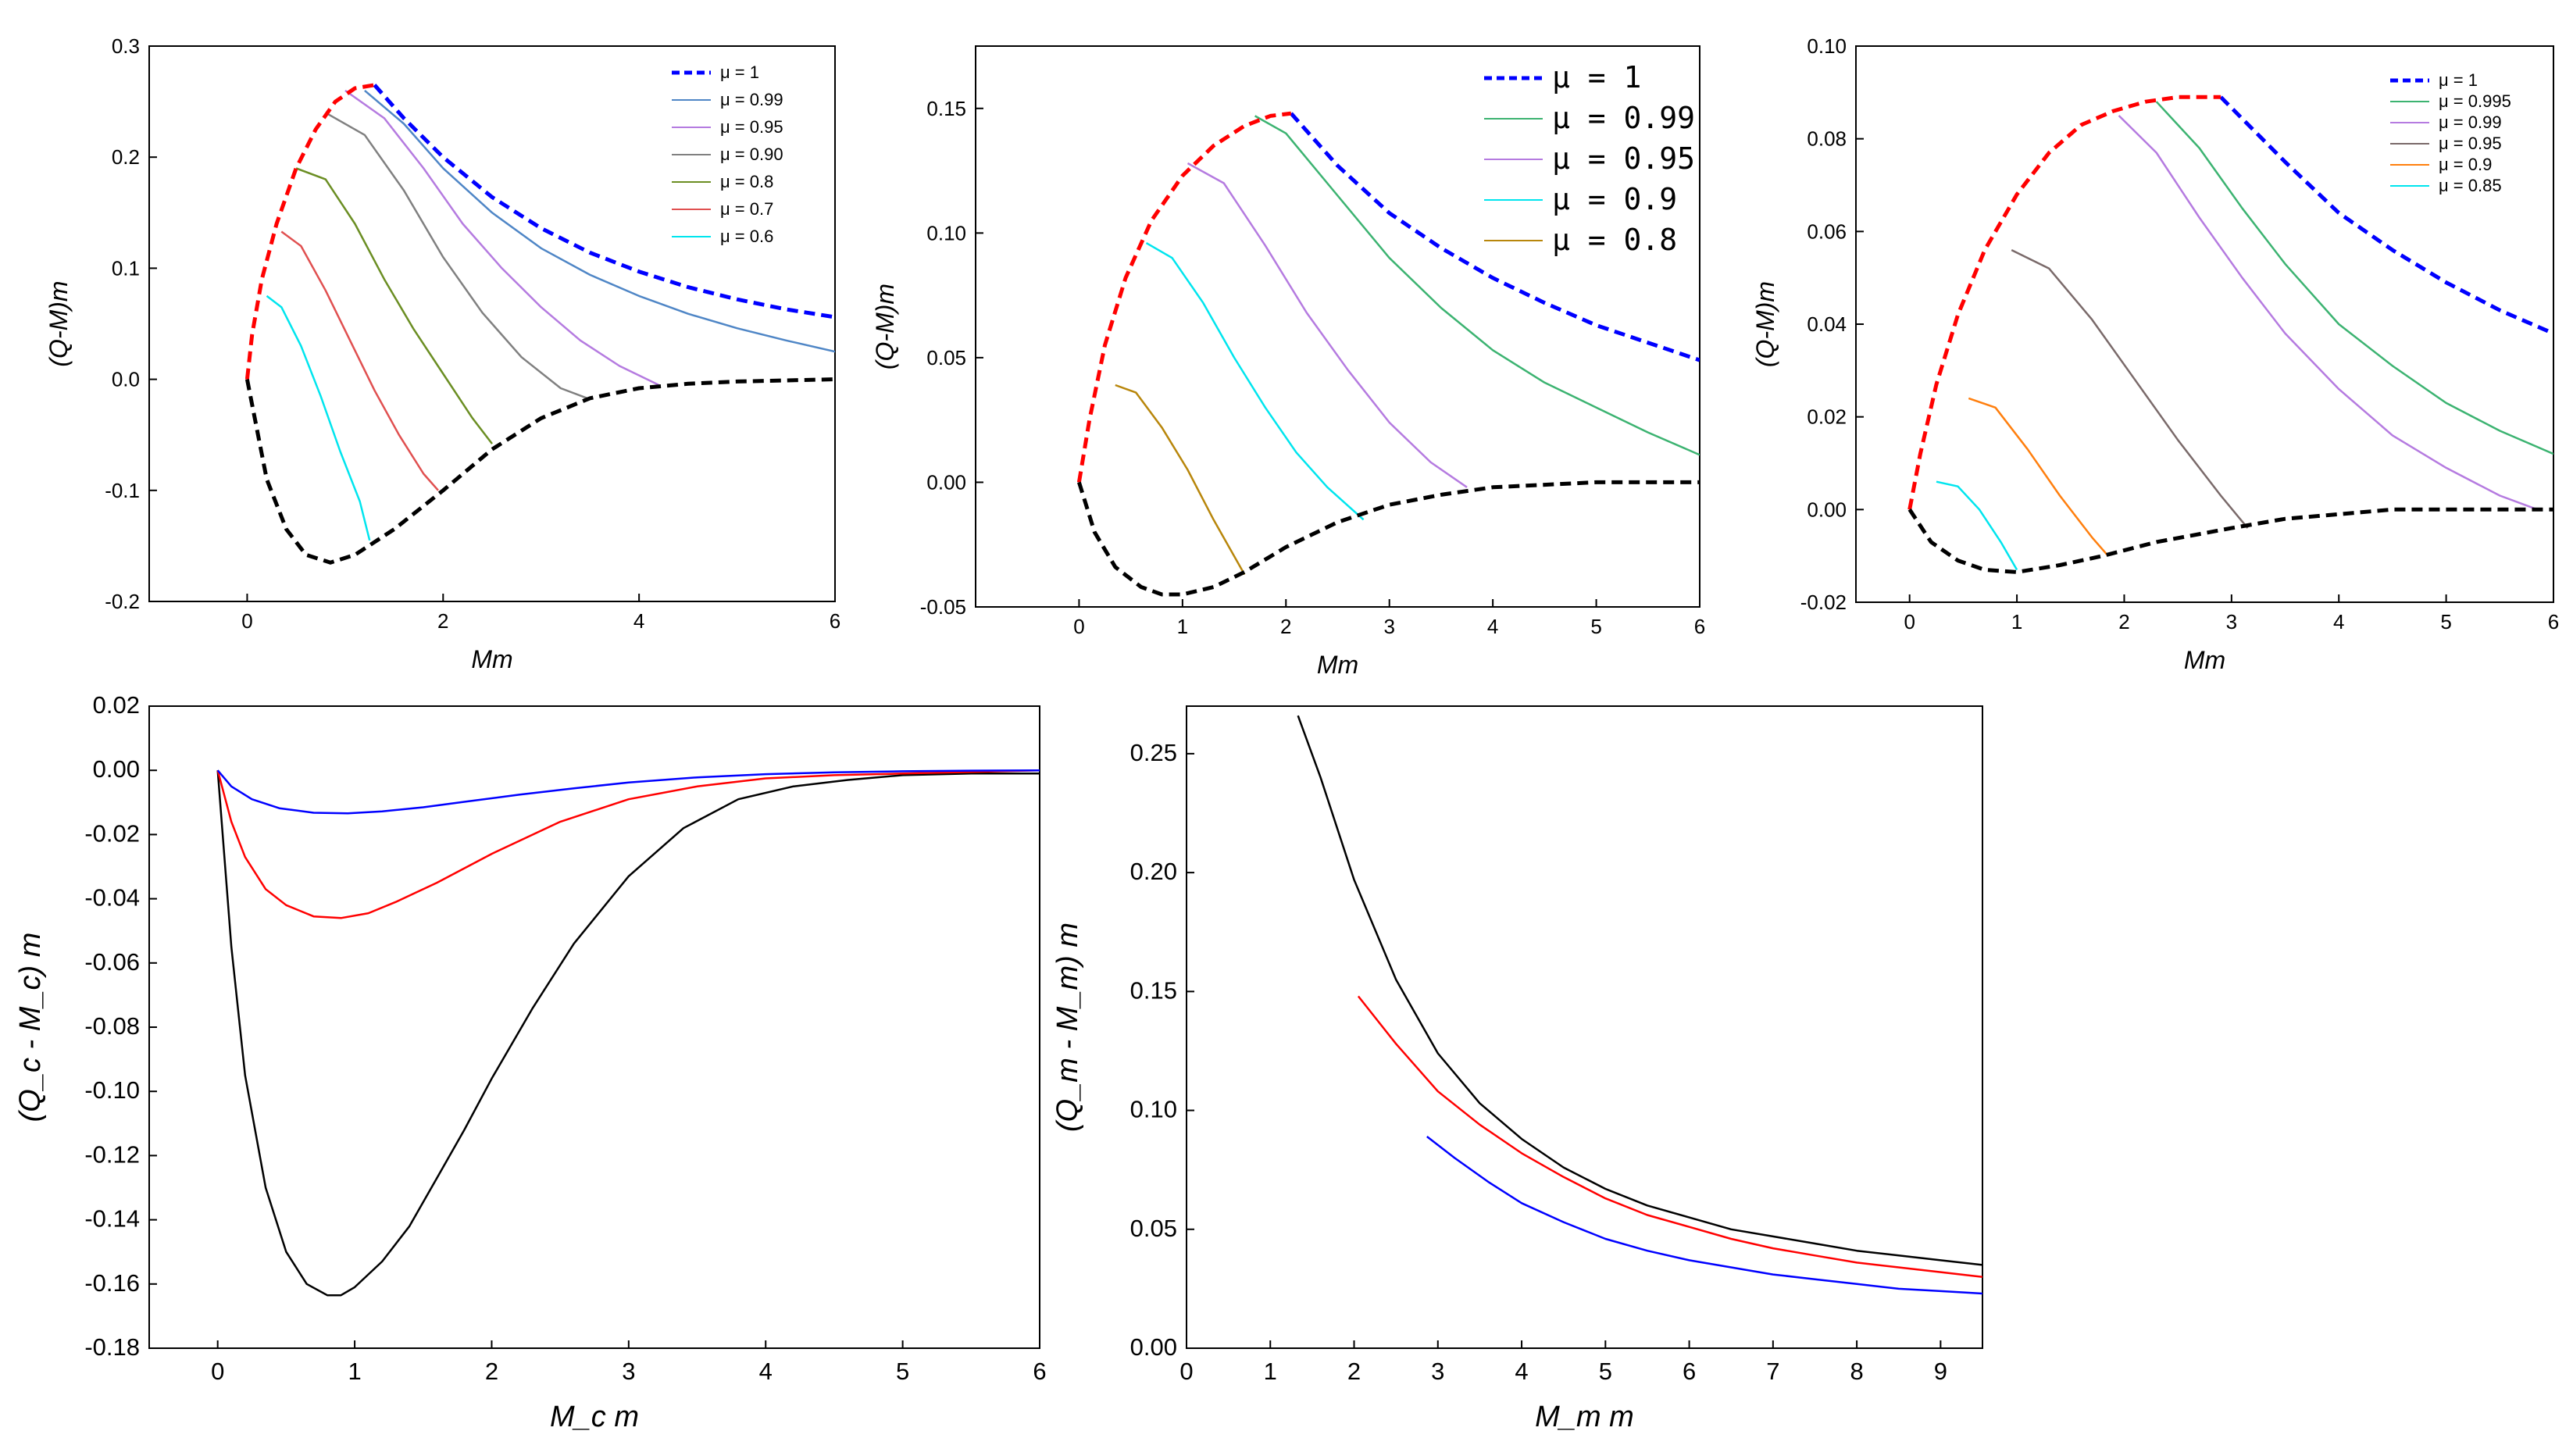 Image resolution: width=2573 pixels, height=1456 pixels. Describe the element at coordinates (594, 1417) in the screenshot. I see `x-axis-label: M_c m` at that location.